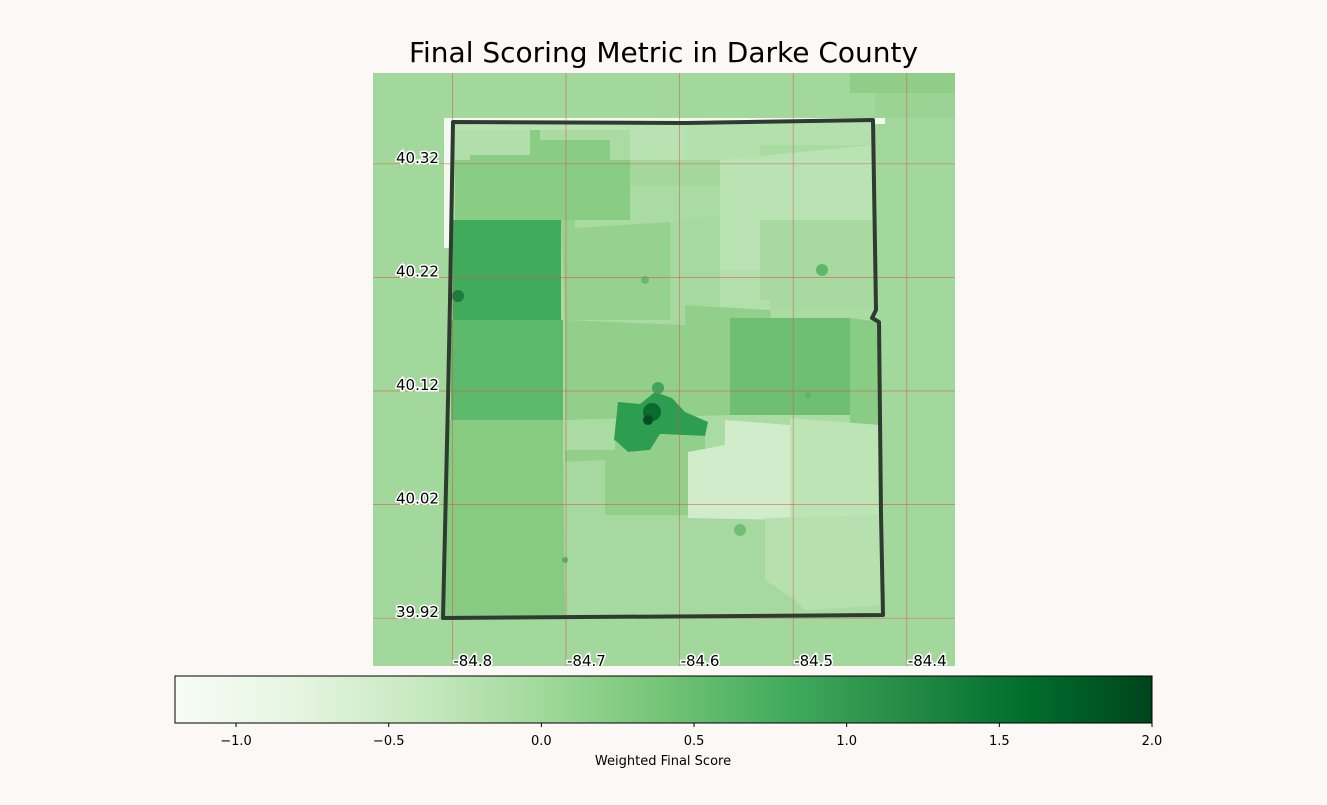 This screenshot has width=1327, height=805. What do you see at coordinates (661, 422) in the screenshot?
I see `tract-town` at bounding box center [661, 422].